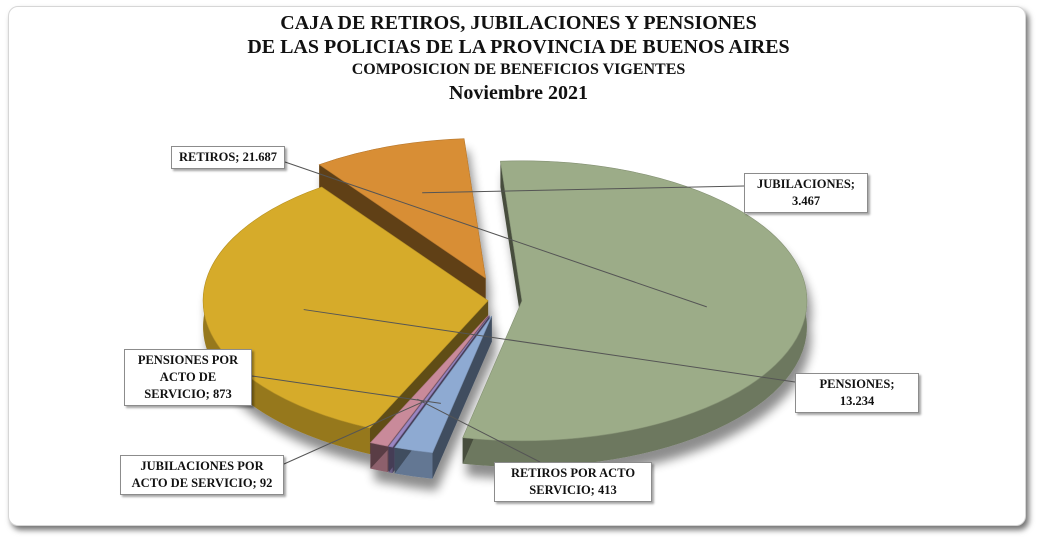 This screenshot has width=1037, height=540. Describe the element at coordinates (495, 234) in the screenshot. I see `leader-line-retiros` at that location.